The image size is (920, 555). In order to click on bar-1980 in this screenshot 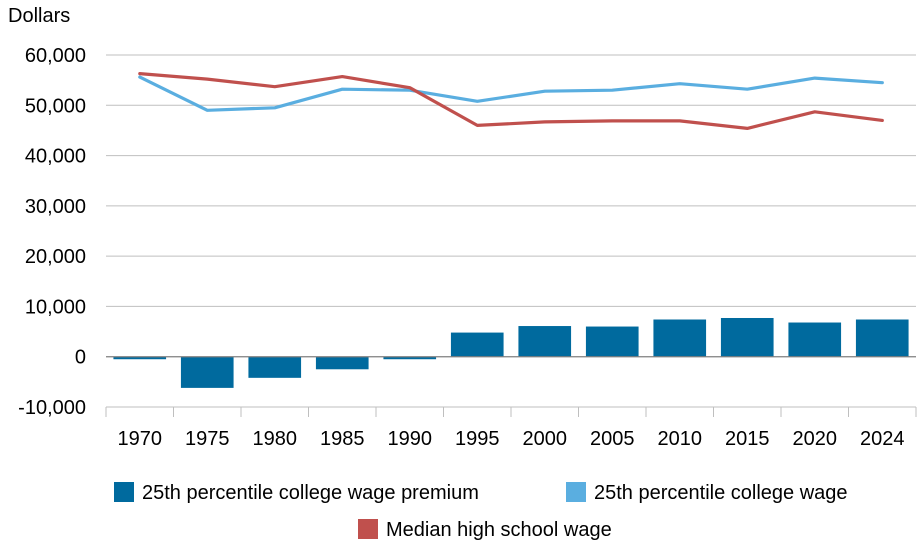, I will do `click(275, 367)`.